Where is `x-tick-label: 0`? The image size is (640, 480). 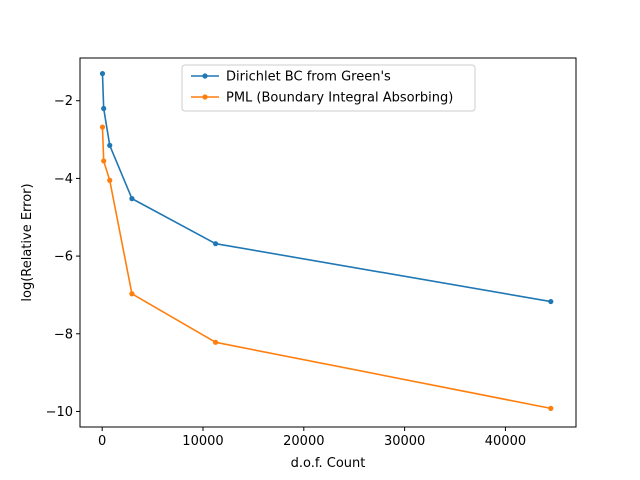
x-tick-label: 0 is located at coordinates (102, 441).